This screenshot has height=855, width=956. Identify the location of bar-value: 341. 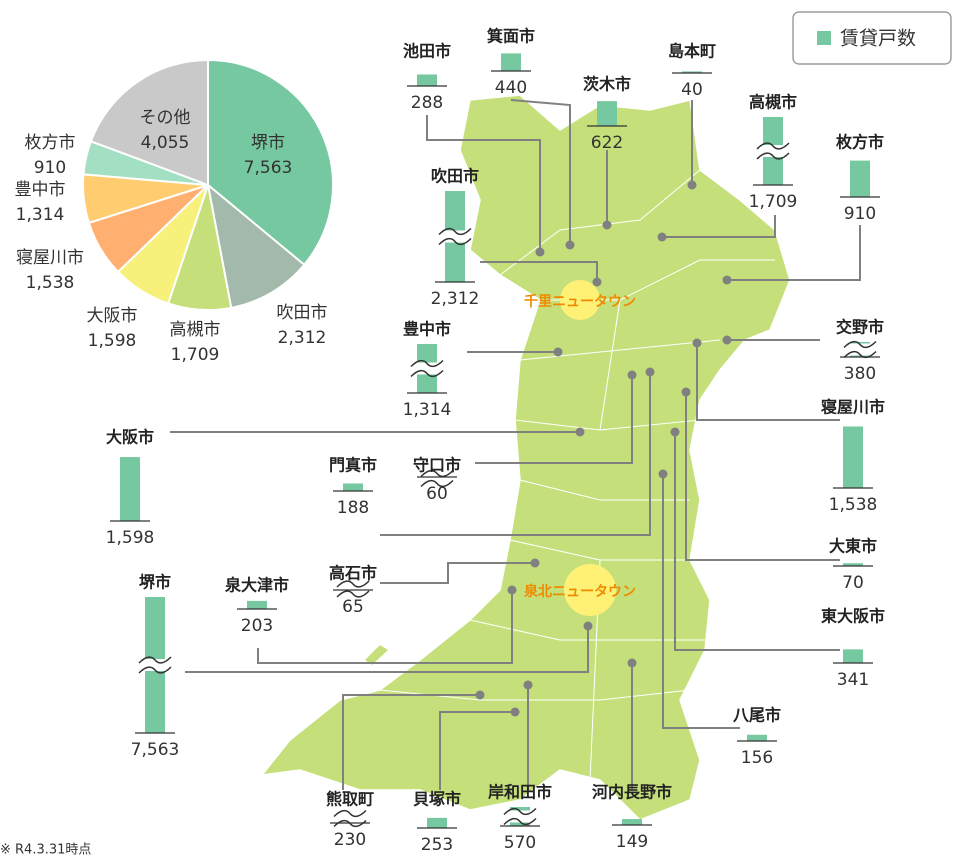
(853, 680).